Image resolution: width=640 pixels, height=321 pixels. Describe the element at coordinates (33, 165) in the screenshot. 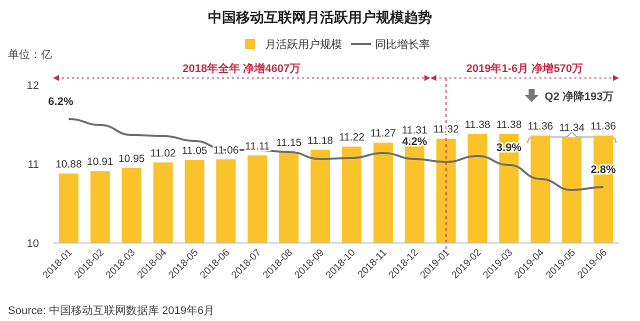

I see `y-tick-label: 11` at that location.